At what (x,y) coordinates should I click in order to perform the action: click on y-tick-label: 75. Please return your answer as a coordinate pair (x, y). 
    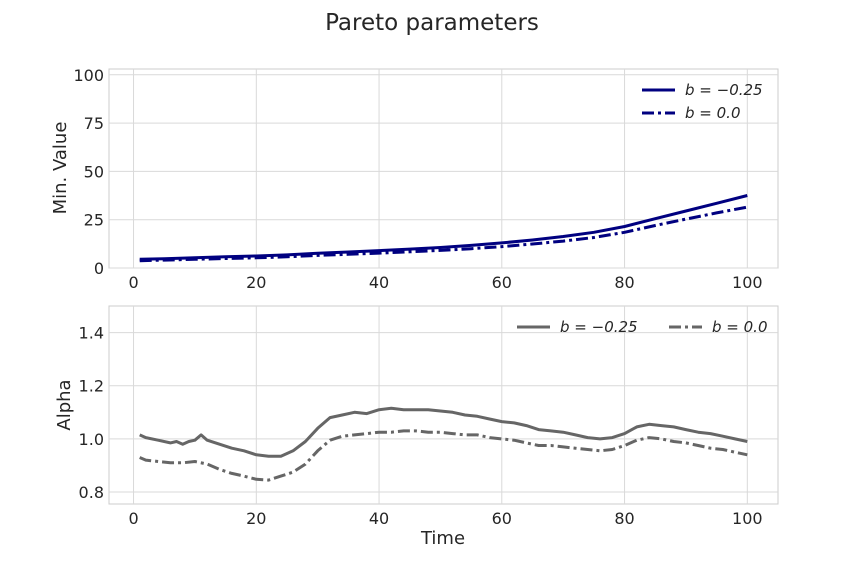
    Looking at the image, I should click on (94, 123).